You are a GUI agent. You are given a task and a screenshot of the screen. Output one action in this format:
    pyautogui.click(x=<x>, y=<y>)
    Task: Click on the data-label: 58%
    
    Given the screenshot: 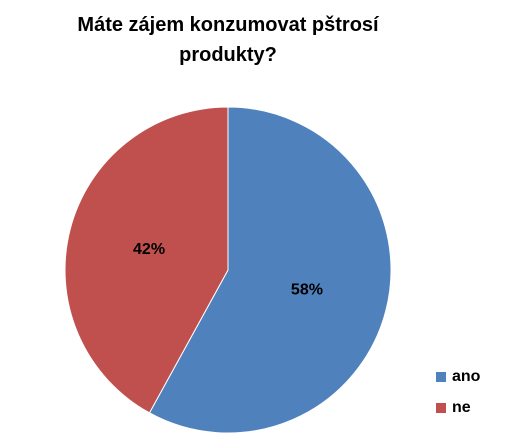 What is the action you would take?
    pyautogui.click(x=307, y=289)
    